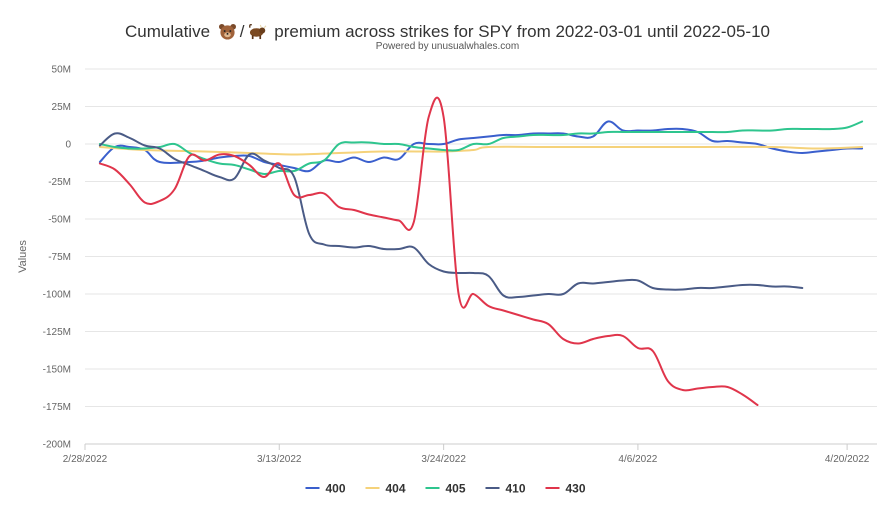 The image size is (895, 507). I want to click on y-axis-title: Values, so click(23, 256).